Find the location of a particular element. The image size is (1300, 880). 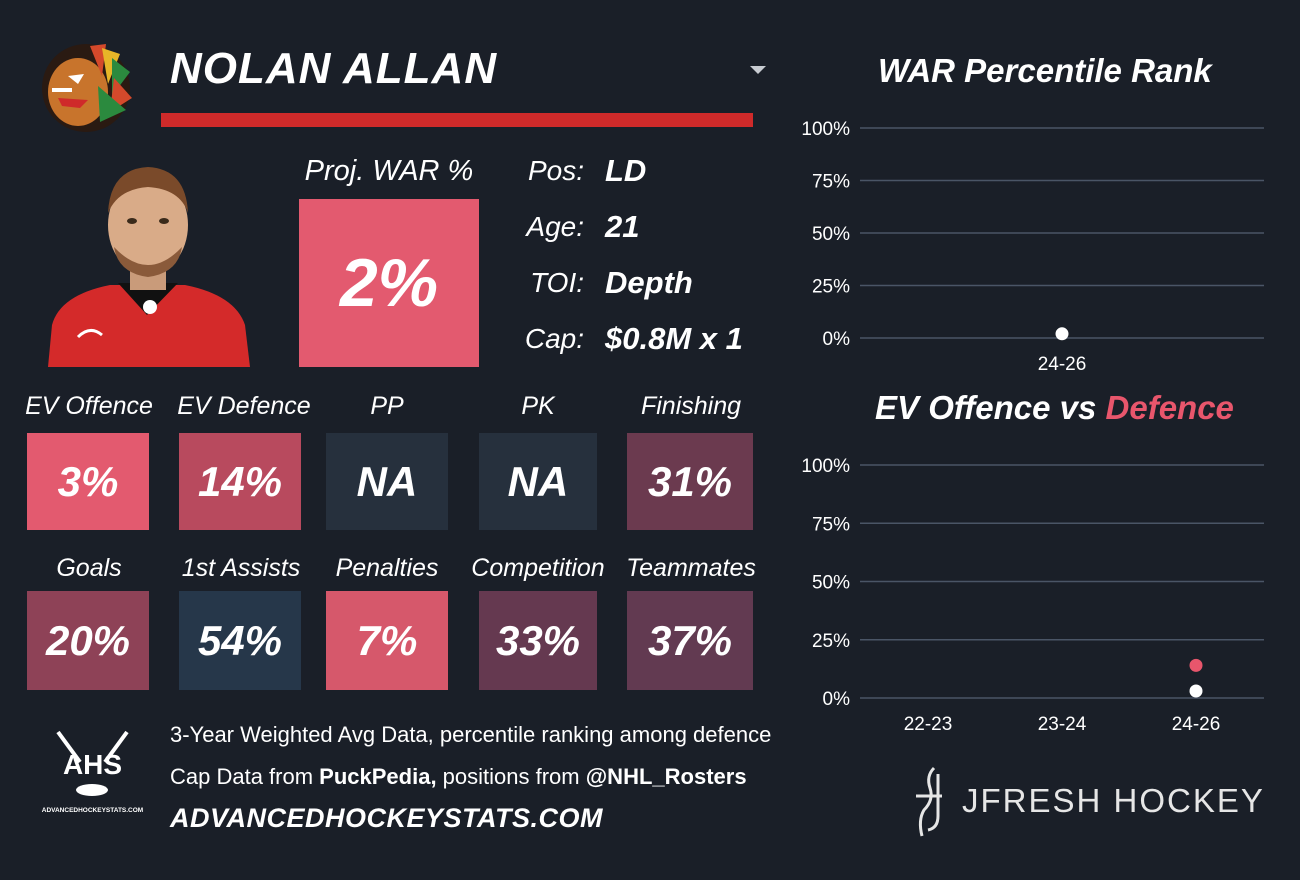

stat-box-teammates: 37% is located at coordinates (690, 640).